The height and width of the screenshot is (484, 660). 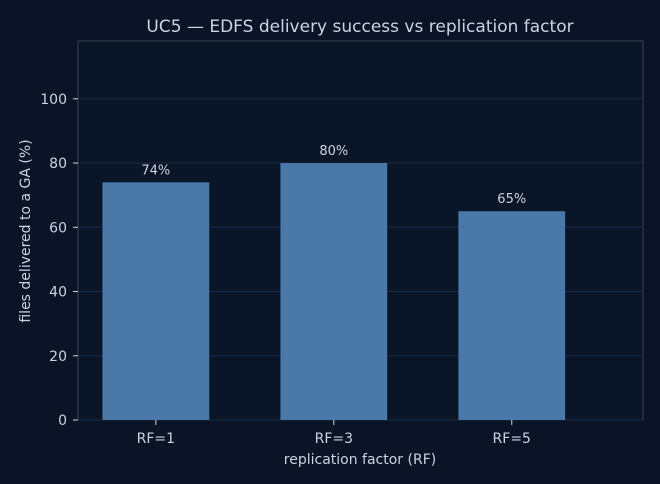 I want to click on data-label-RF=3: 80%, so click(x=333, y=151).